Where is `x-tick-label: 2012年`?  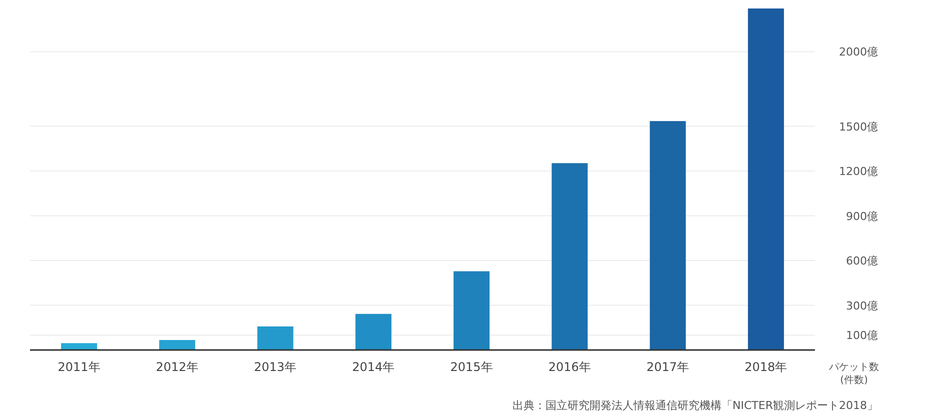 x-tick-label: 2012年 is located at coordinates (177, 367).